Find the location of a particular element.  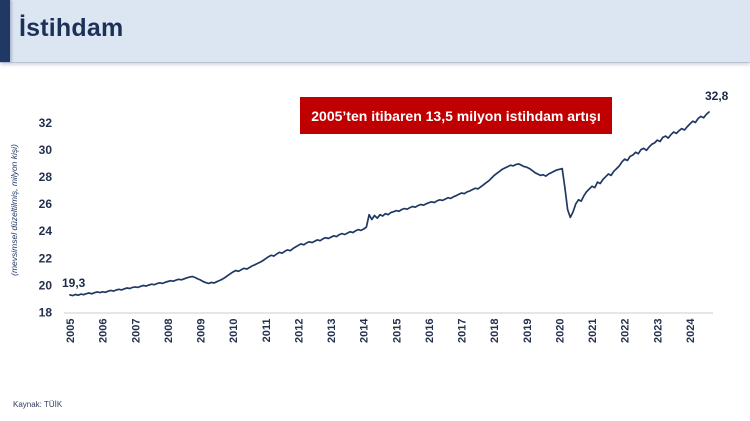

page-title: İstihdam is located at coordinates (71, 28).